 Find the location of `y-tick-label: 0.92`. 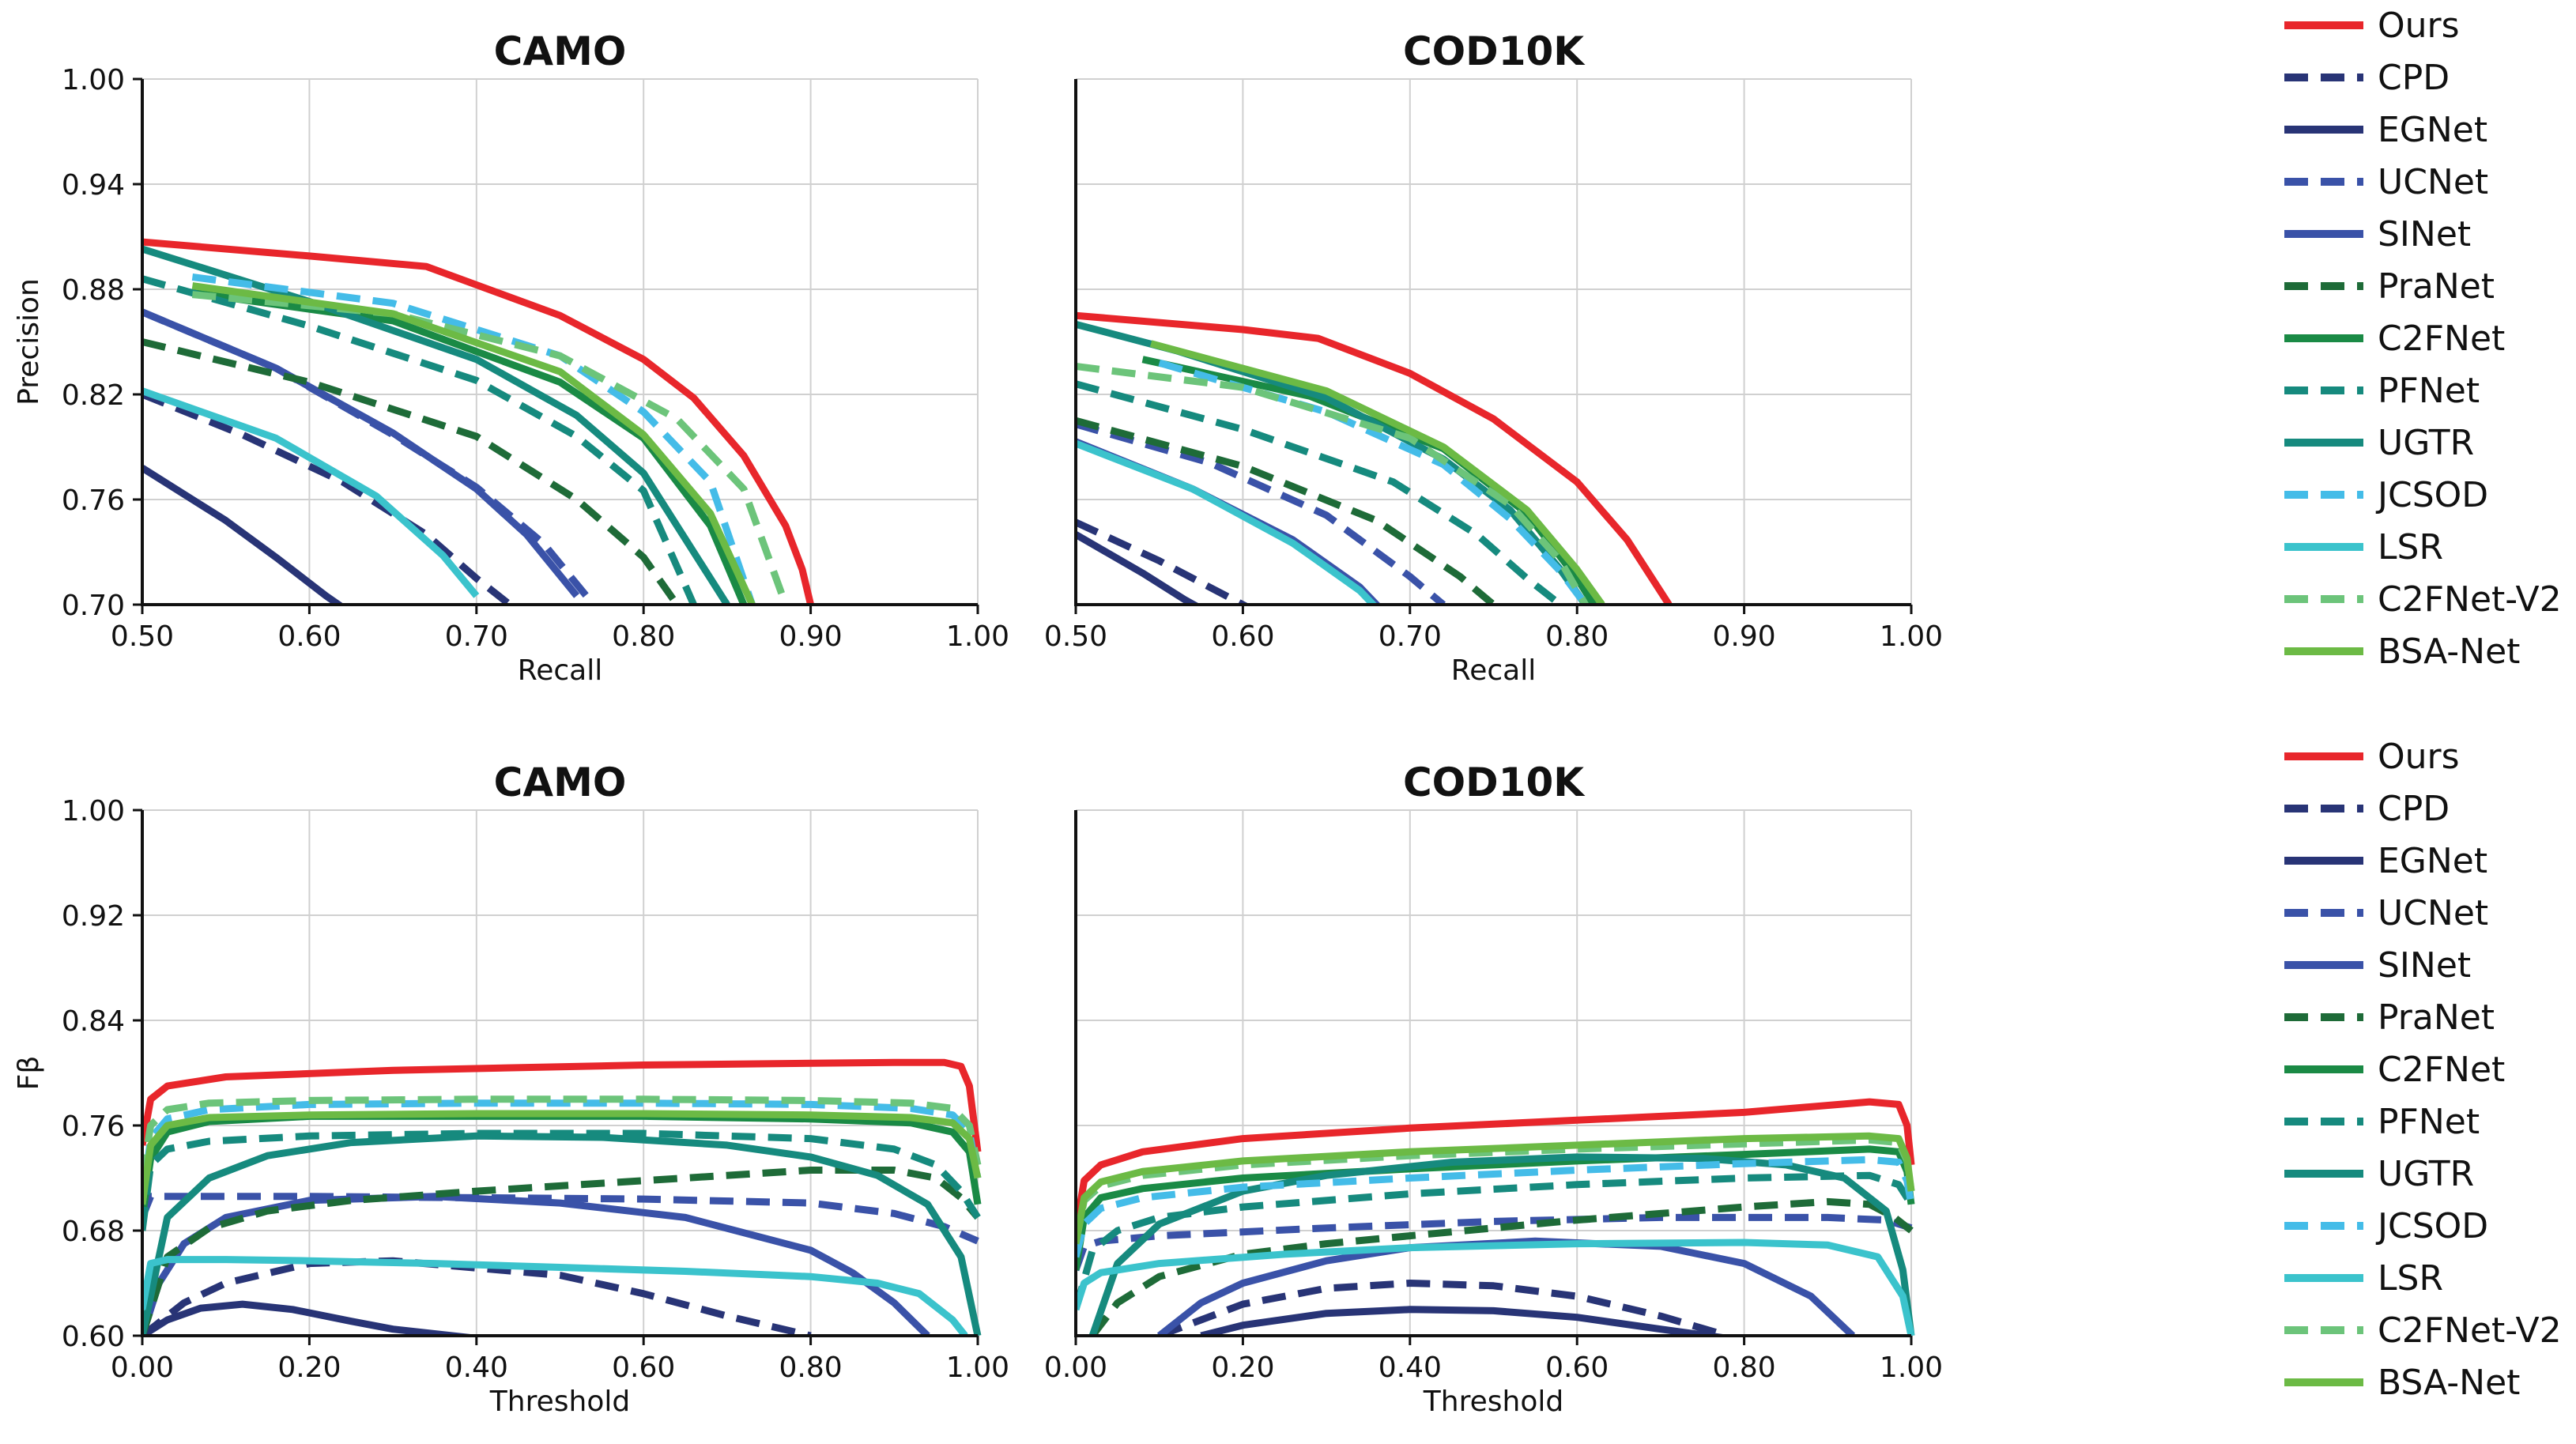

y-tick-label: 0.92 is located at coordinates (93, 916).